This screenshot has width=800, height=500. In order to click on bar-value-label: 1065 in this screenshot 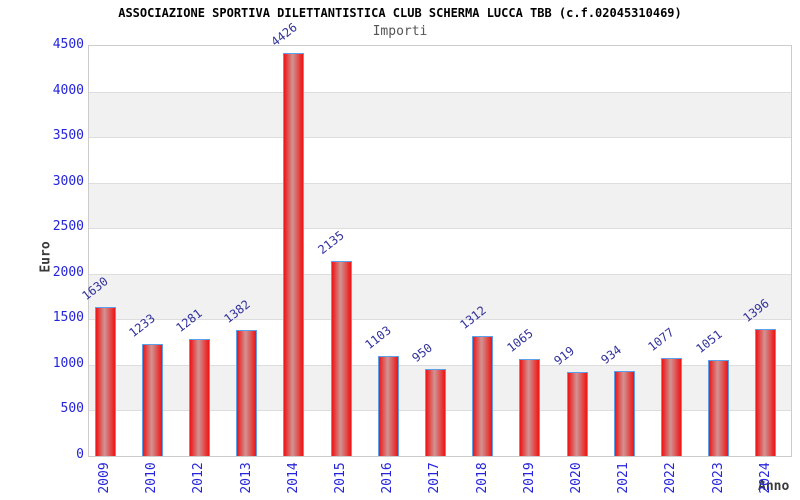, I will do `click(520, 340)`.